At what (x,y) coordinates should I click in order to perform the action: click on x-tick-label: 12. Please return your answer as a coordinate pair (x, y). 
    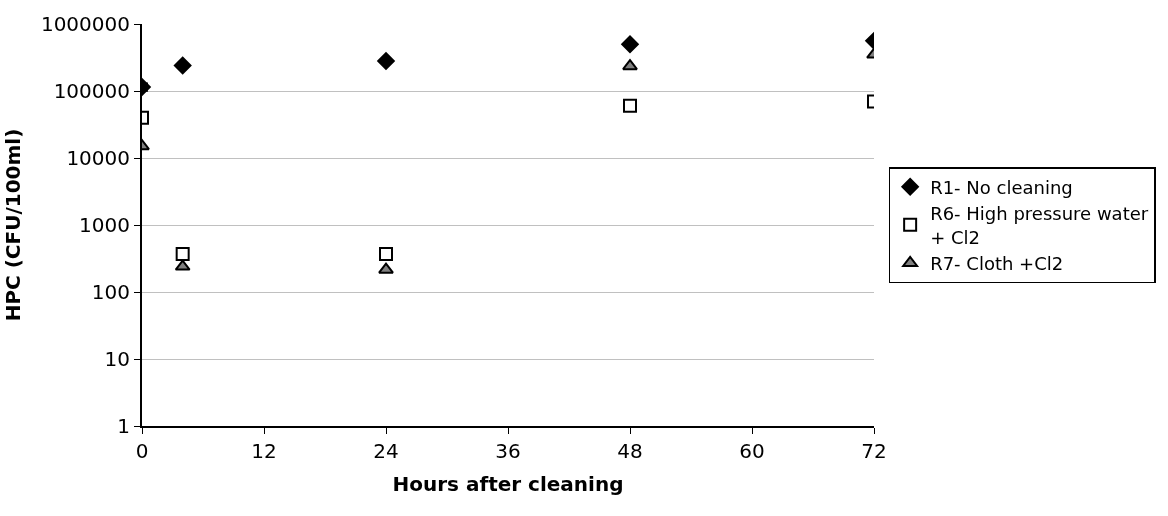
    Looking at the image, I should click on (264, 451).